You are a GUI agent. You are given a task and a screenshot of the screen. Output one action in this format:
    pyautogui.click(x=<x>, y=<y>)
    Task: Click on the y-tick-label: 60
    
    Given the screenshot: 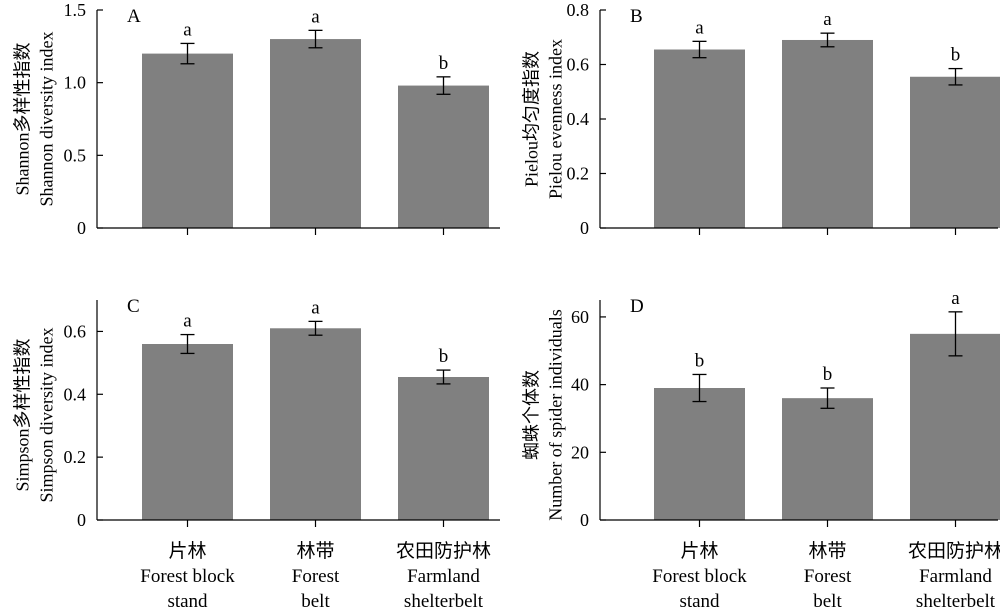 What is the action you would take?
    pyautogui.click(x=580, y=317)
    